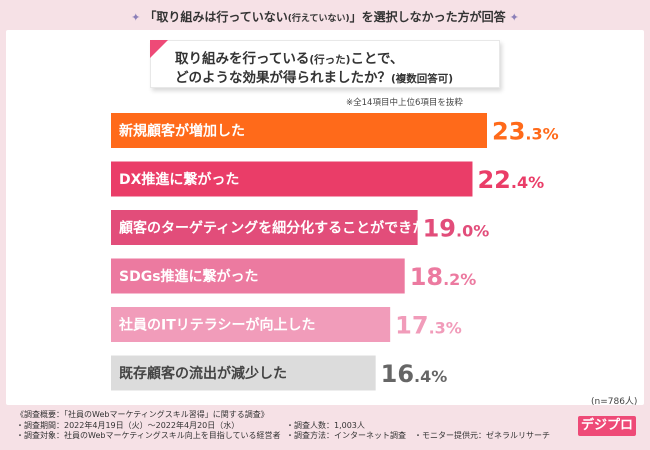 This screenshot has height=450, width=650. What do you see at coordinates (377, 59) in the screenshot?
I see `question-text-1b: ことで、` at bounding box center [377, 59].